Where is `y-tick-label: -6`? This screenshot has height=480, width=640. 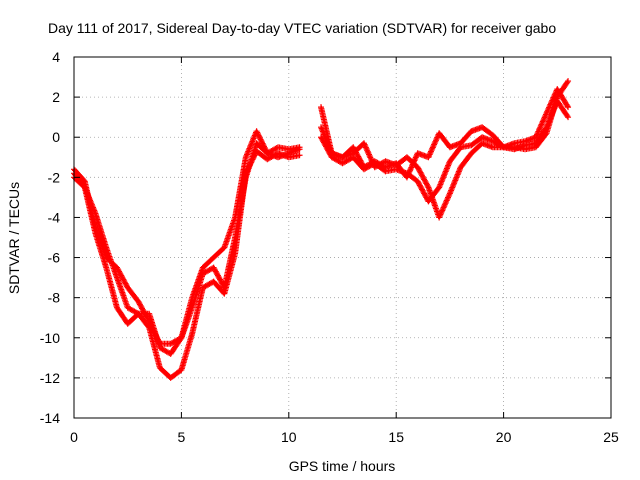 y-tick-label: -6 is located at coordinates (54, 258).